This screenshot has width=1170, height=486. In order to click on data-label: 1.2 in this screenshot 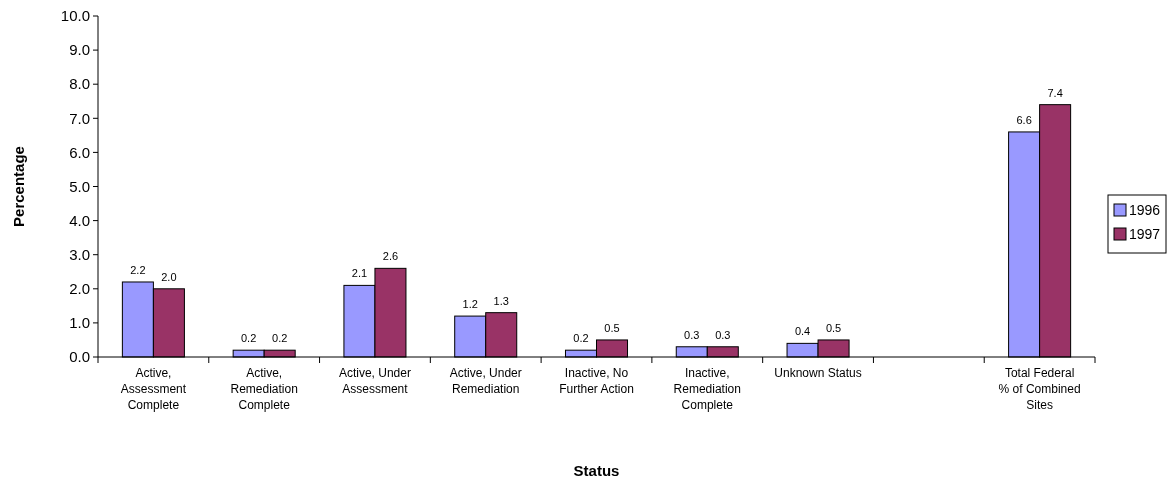, I will do `click(470, 304)`.